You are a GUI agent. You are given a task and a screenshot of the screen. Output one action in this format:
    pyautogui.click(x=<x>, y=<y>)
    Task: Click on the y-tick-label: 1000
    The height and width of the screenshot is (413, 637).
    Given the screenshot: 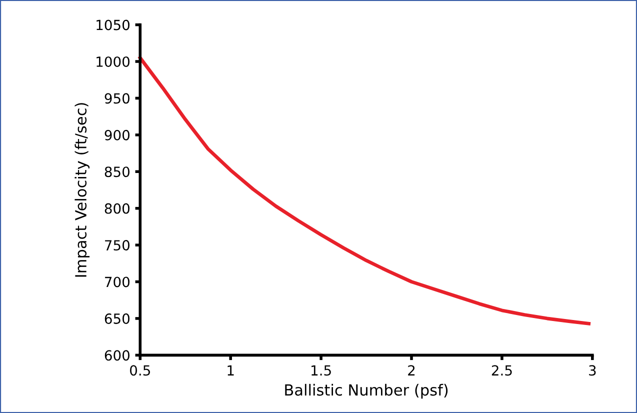 What is the action you would take?
    pyautogui.click(x=113, y=61)
    